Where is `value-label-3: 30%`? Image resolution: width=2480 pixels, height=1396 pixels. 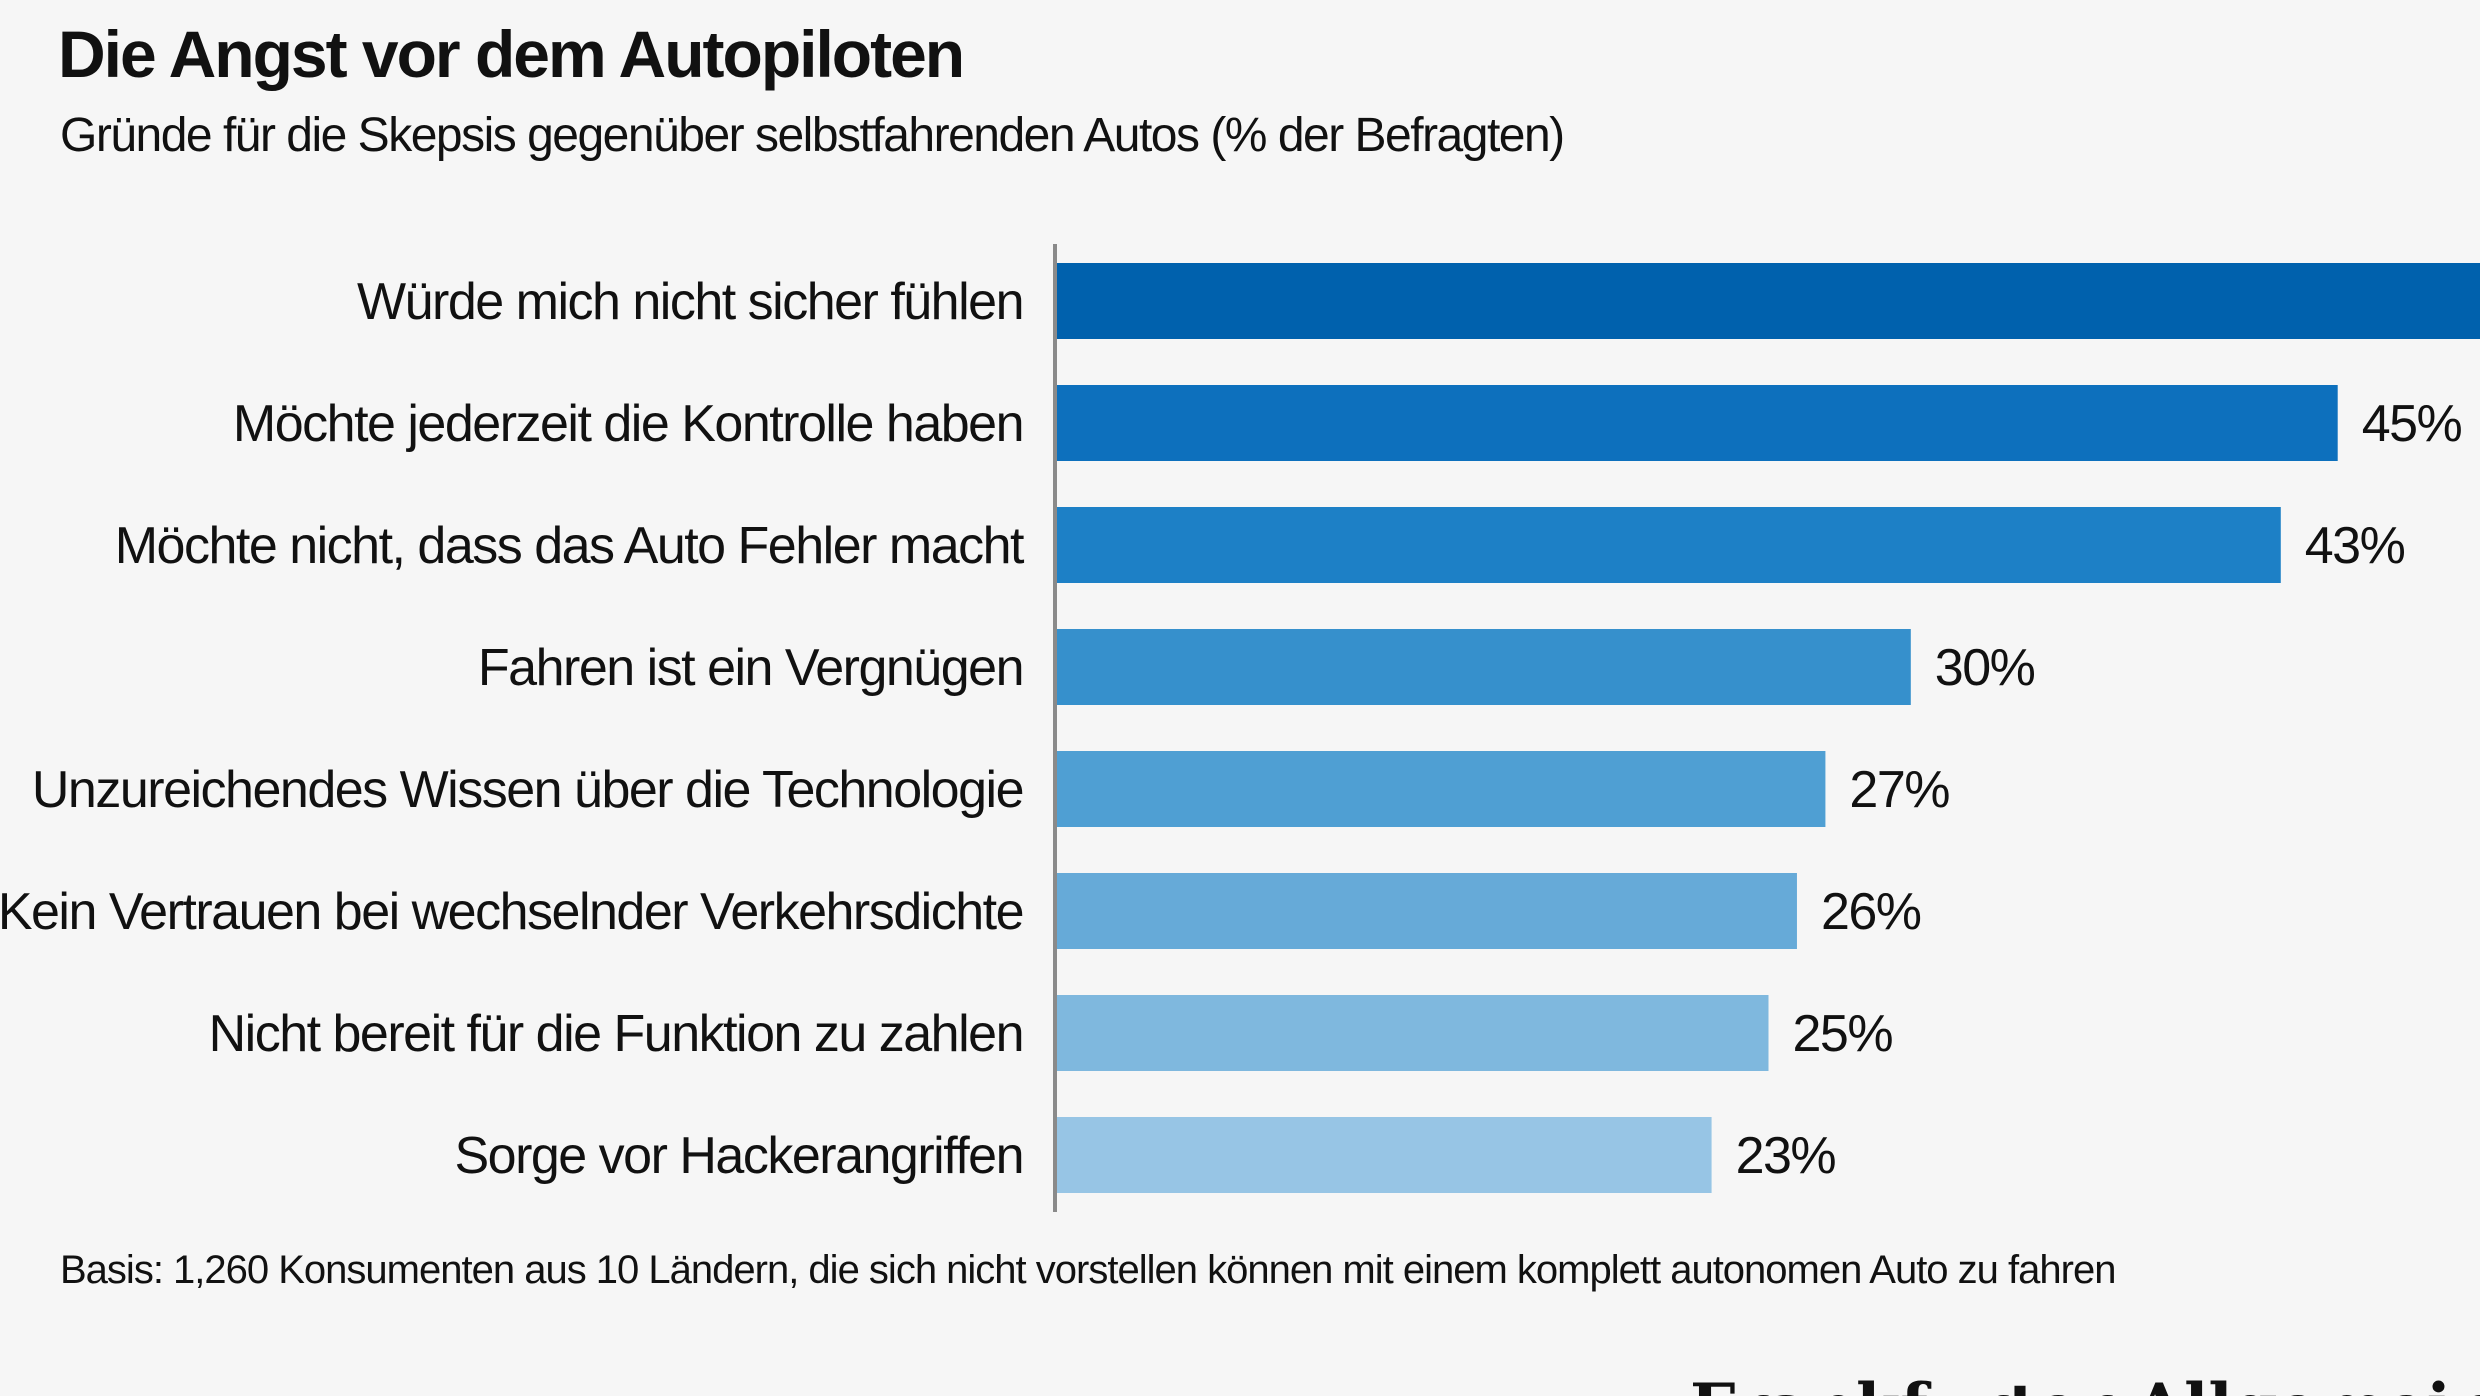 value-label-3: 30% is located at coordinates (1985, 668).